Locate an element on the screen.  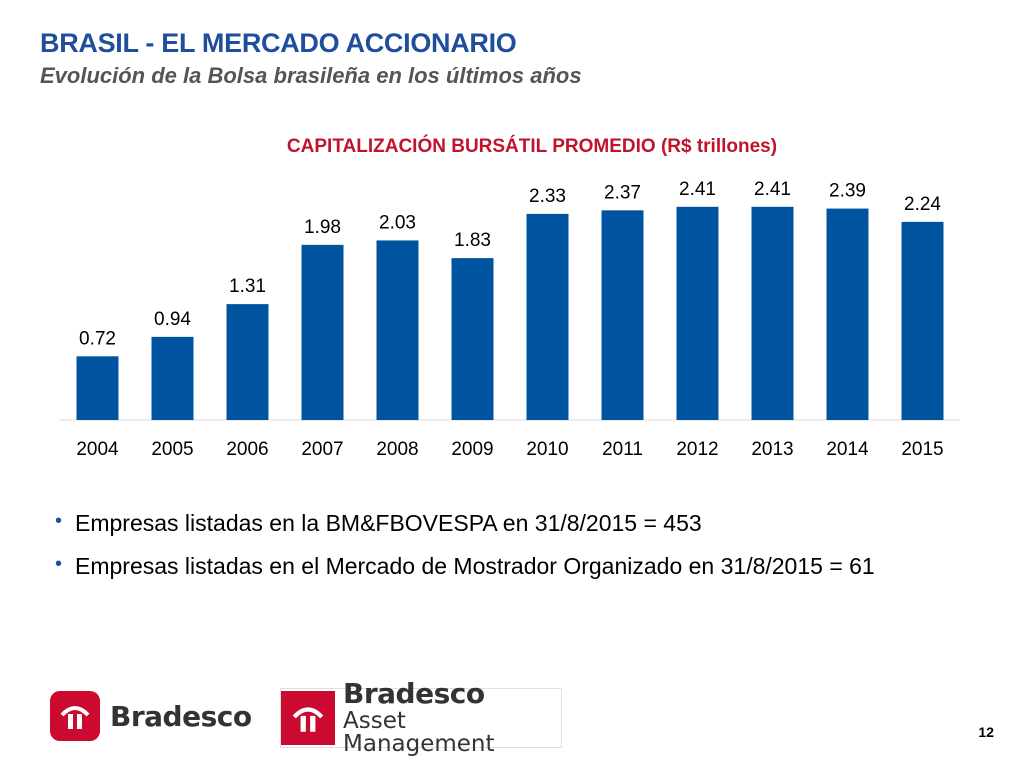
bar-2014 is located at coordinates (847, 314).